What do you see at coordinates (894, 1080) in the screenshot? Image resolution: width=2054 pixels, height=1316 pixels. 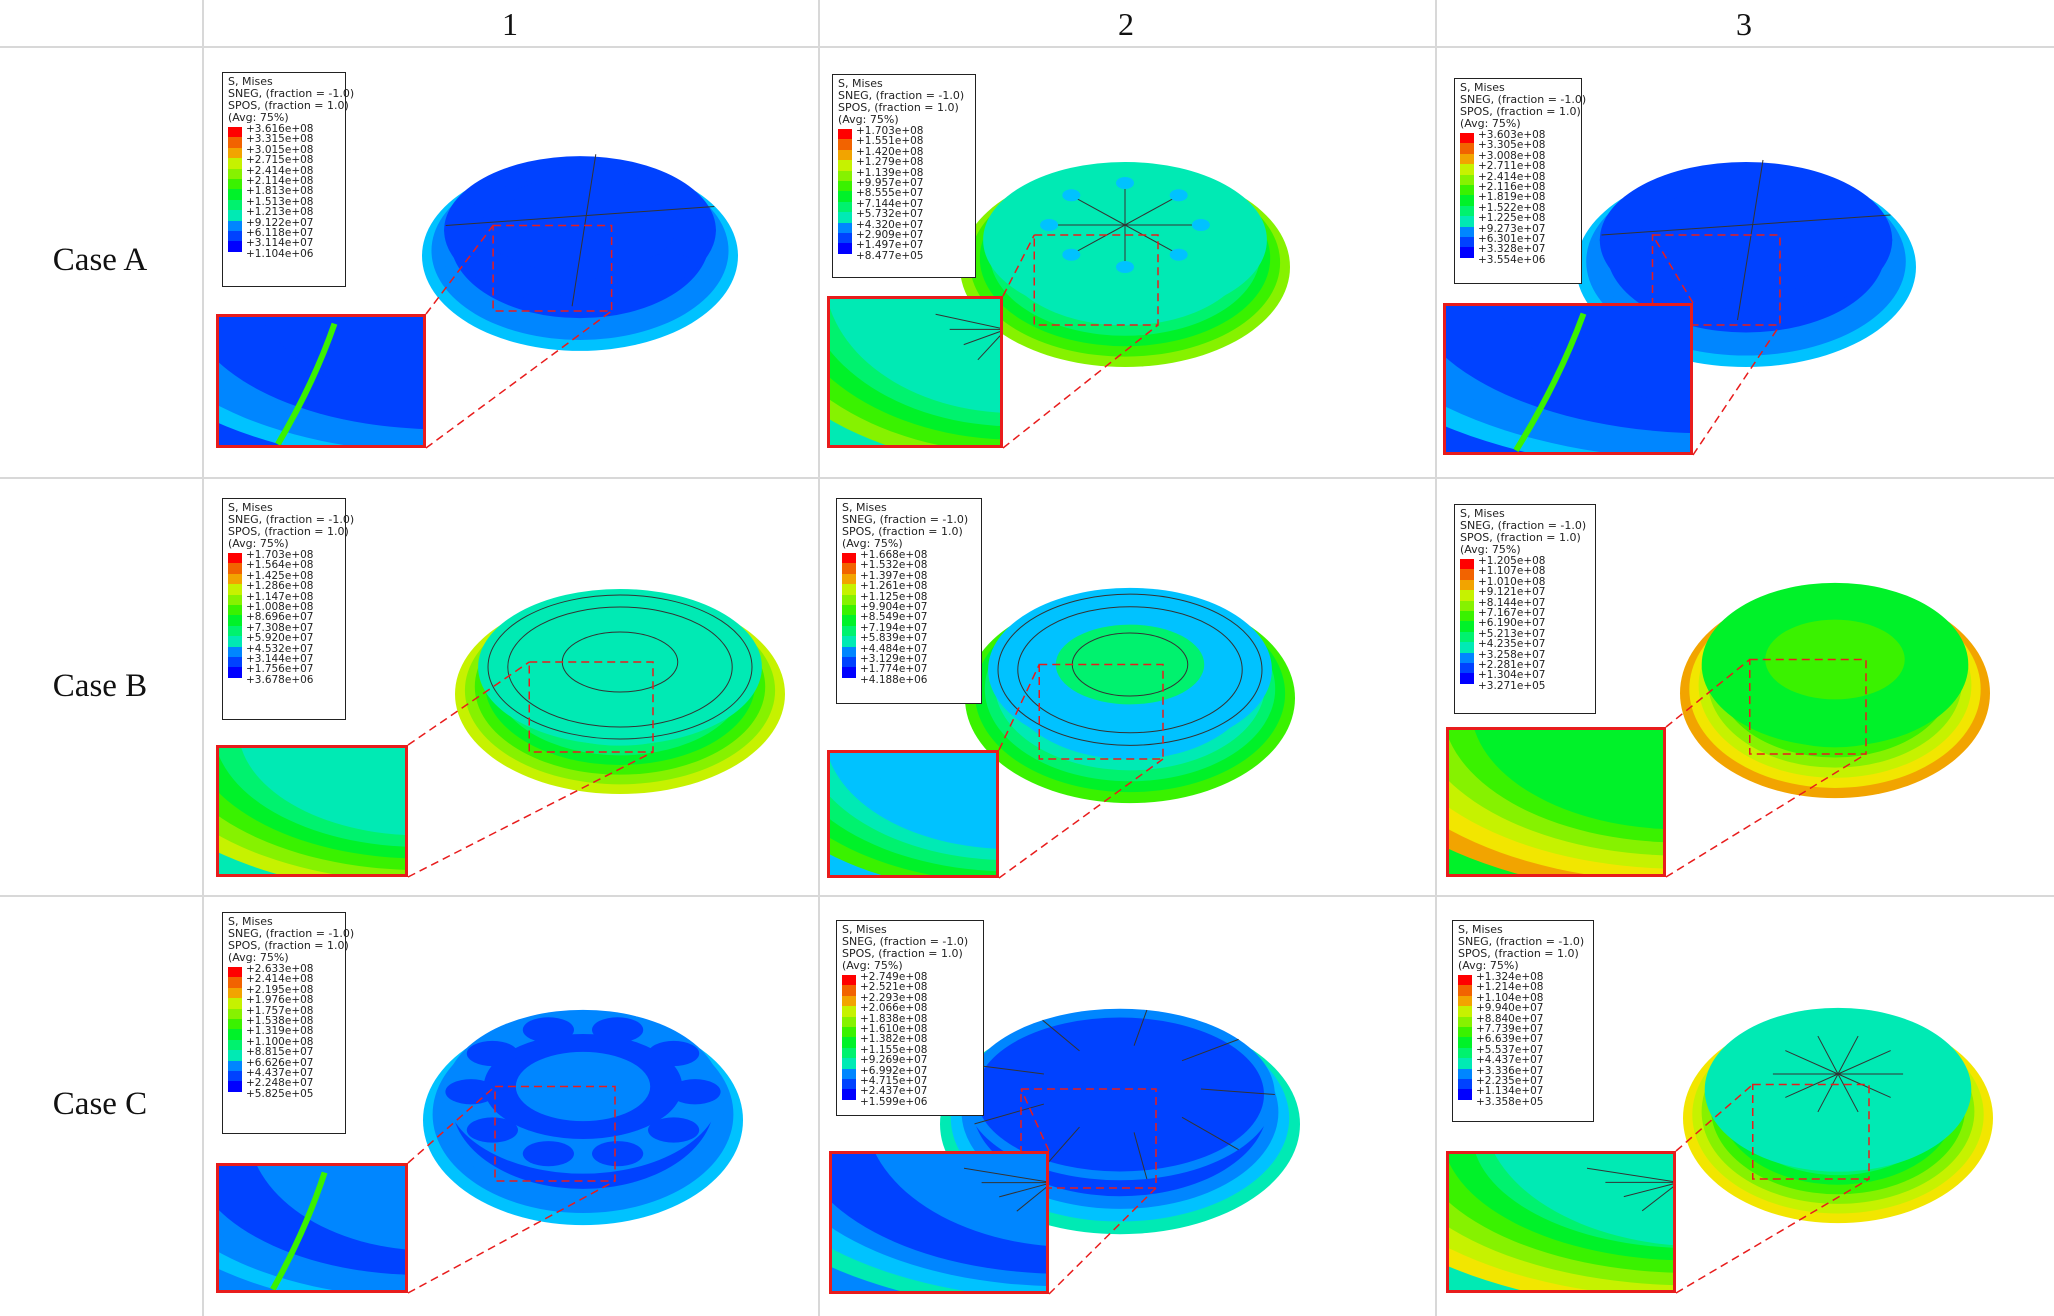 I see `legend-value: +4.715e+07` at bounding box center [894, 1080].